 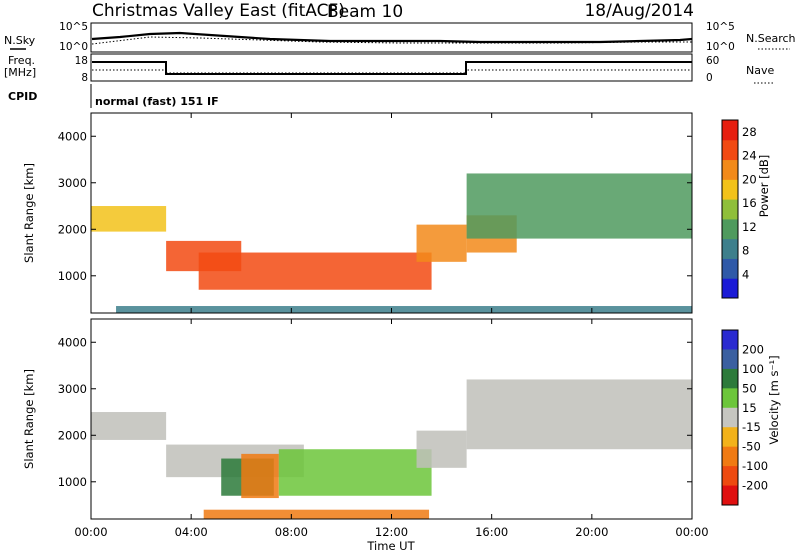 What do you see at coordinates (749, 388) in the screenshot?
I see `velocity-colorbar-tick: 50` at bounding box center [749, 388].